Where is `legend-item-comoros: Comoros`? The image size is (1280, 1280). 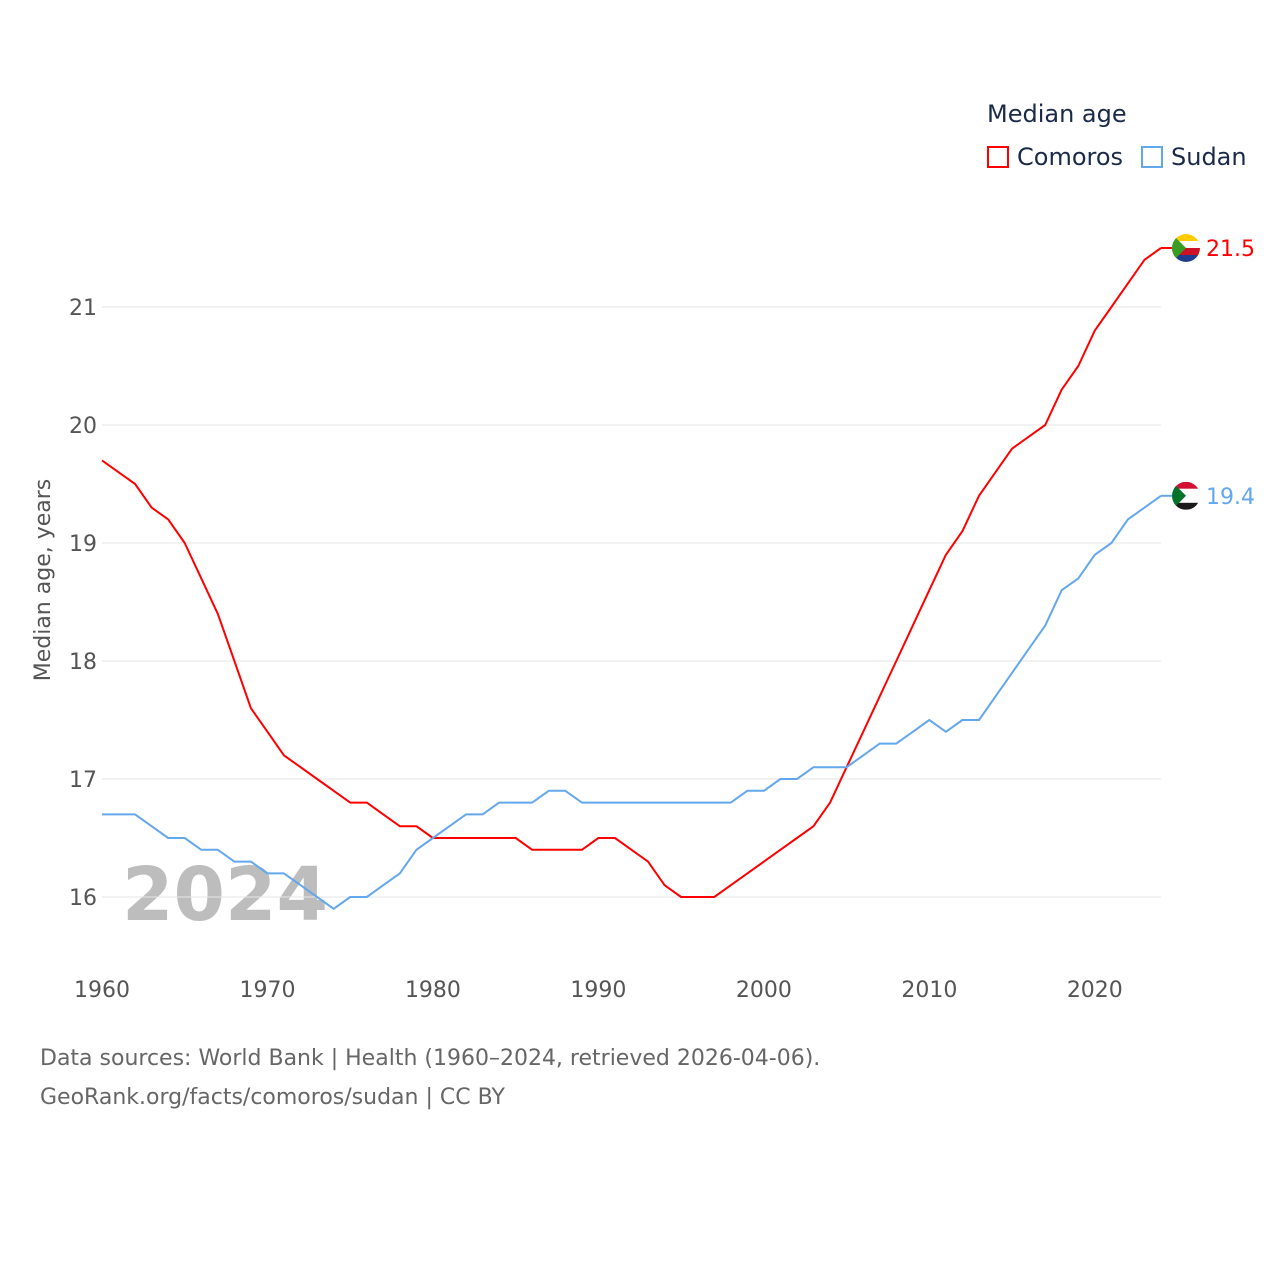 legend-item-comoros: Comoros is located at coordinates (1055, 157).